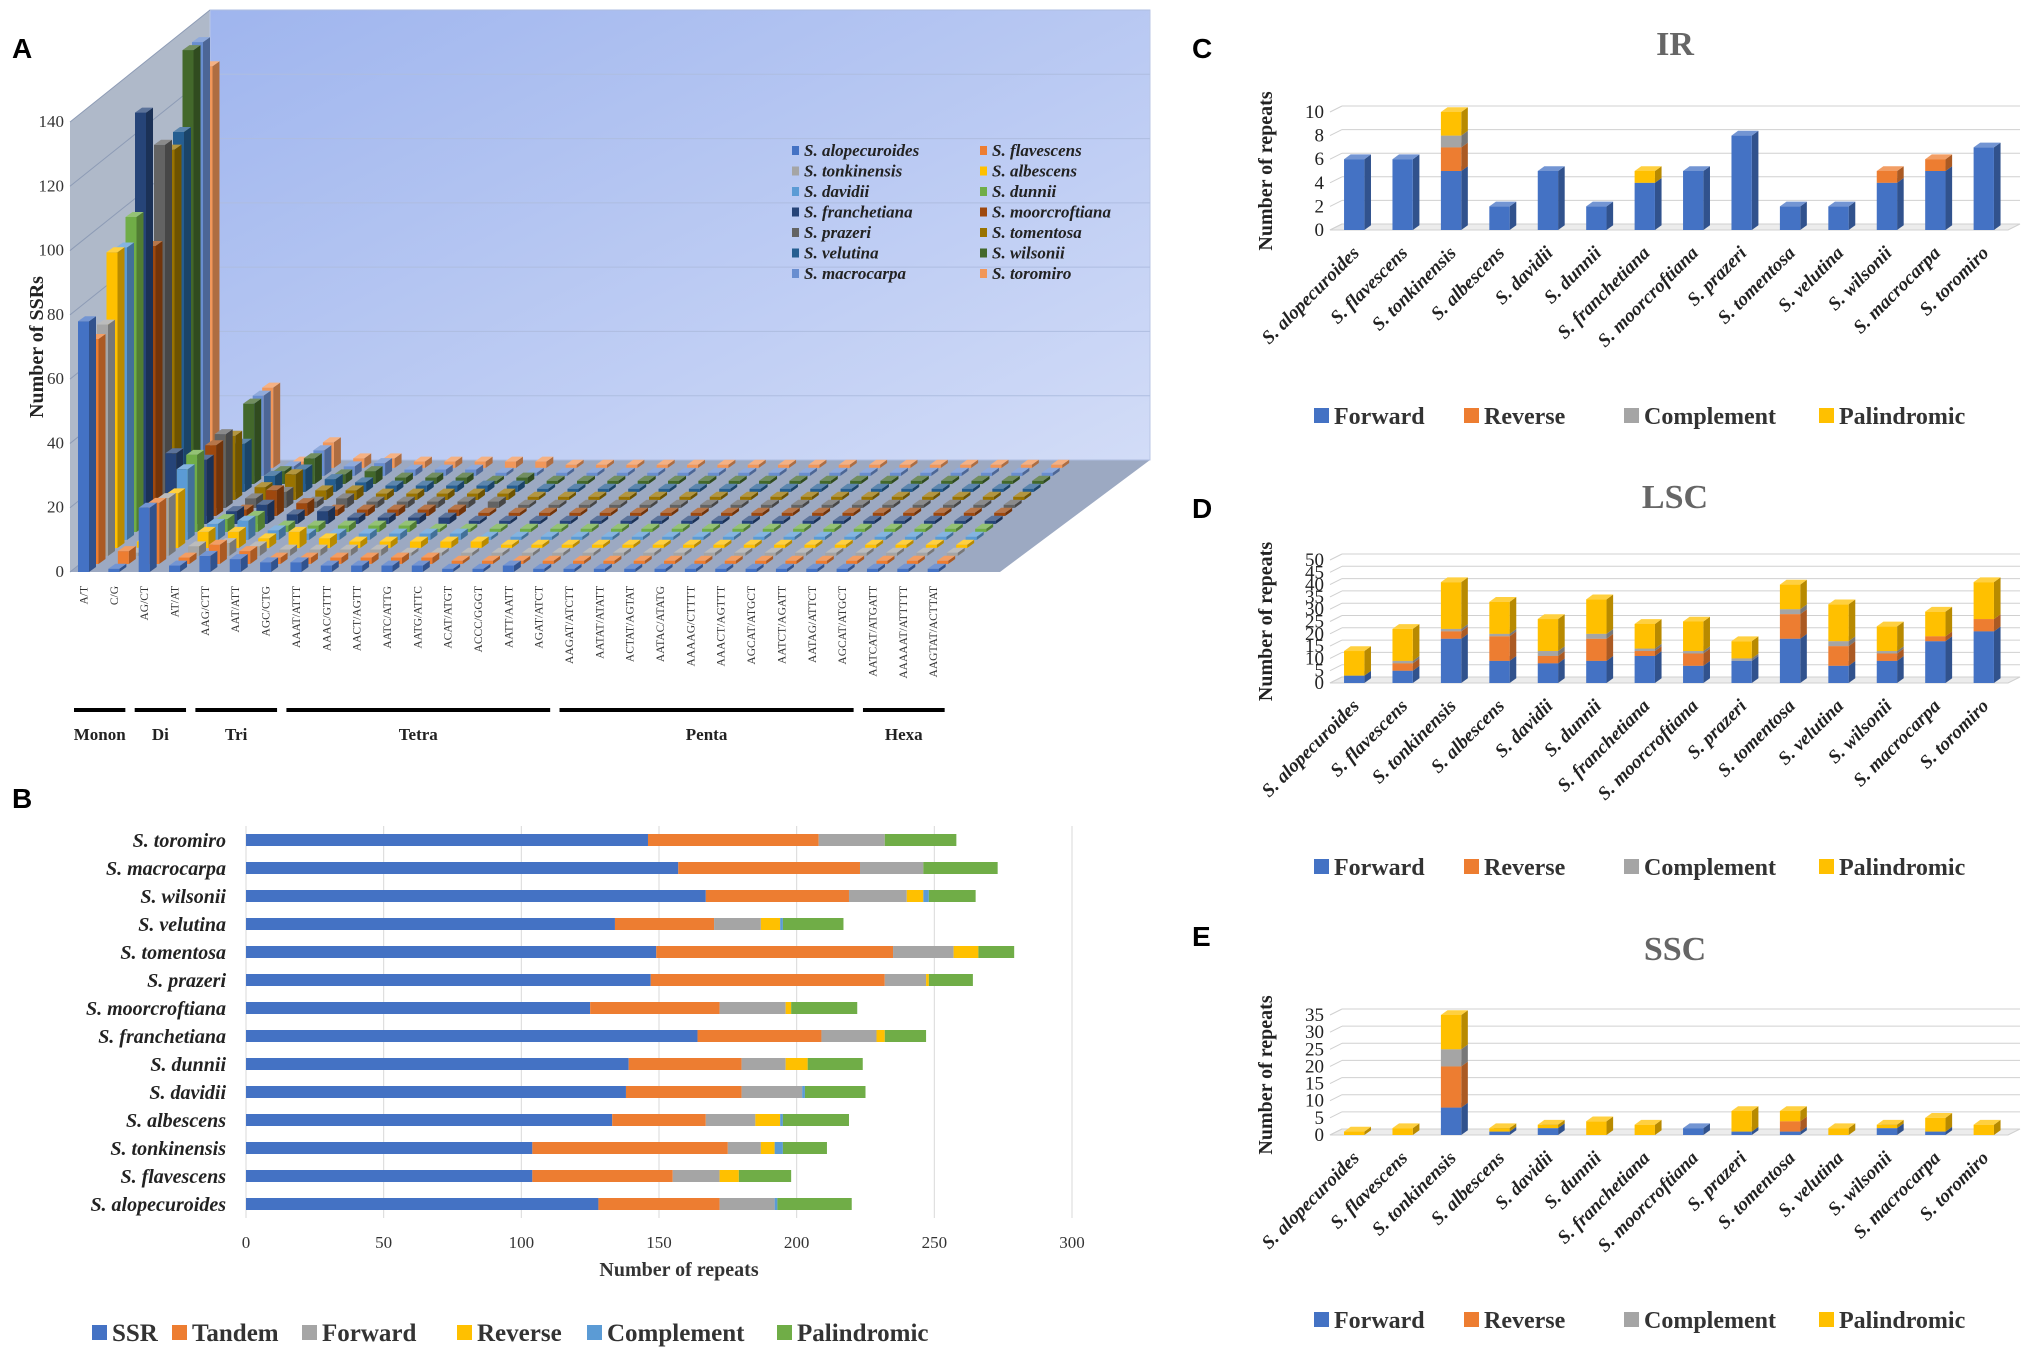 This screenshot has height=1354, width=2033. Describe the element at coordinates (1648, 1122) in the screenshot. I see `e-bar-segment-top` at that location.